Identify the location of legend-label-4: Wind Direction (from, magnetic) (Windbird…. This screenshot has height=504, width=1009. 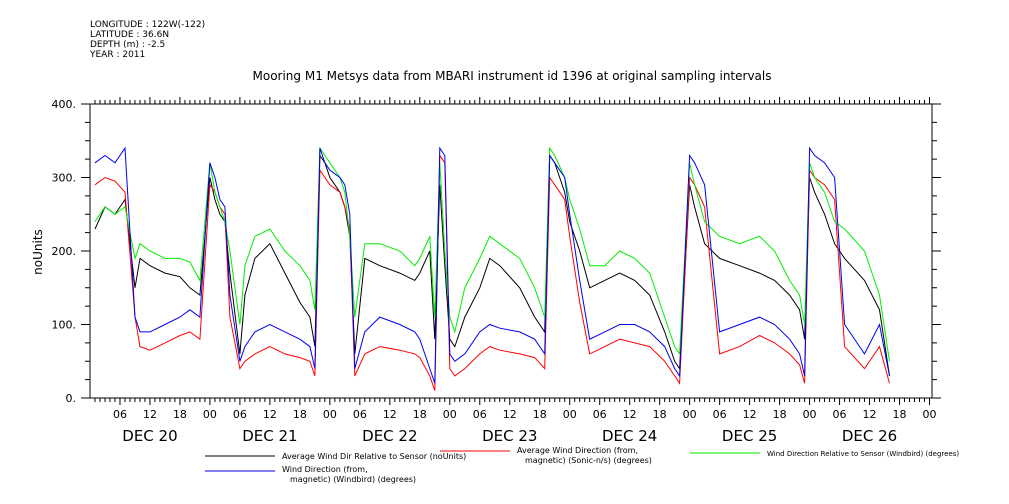
(349, 474).